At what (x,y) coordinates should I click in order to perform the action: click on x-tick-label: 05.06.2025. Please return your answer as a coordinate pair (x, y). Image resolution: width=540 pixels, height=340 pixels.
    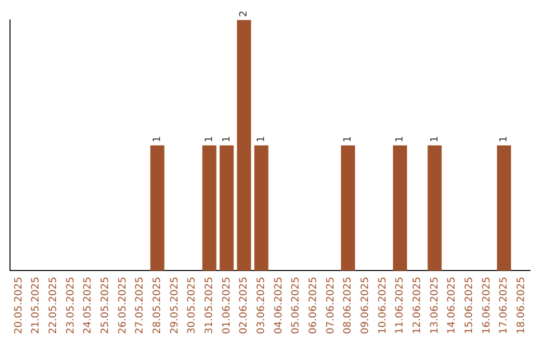
    Looking at the image, I should click on (296, 305).